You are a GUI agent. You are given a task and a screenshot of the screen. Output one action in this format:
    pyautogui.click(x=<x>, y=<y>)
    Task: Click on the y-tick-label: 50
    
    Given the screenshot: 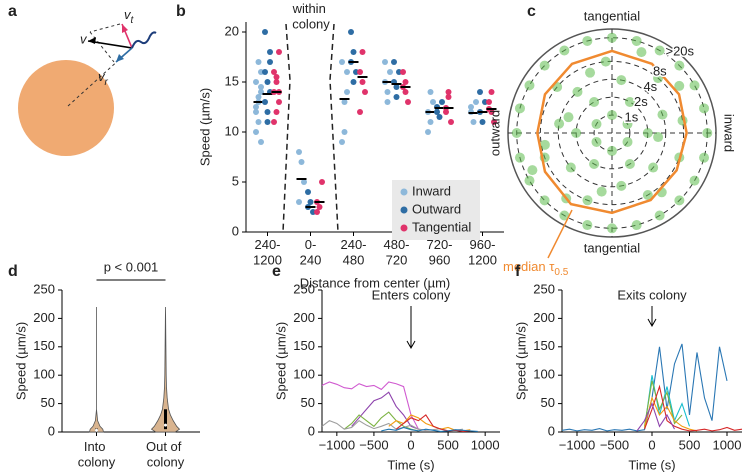 What is the action you would take?
    pyautogui.click(x=308, y=402)
    